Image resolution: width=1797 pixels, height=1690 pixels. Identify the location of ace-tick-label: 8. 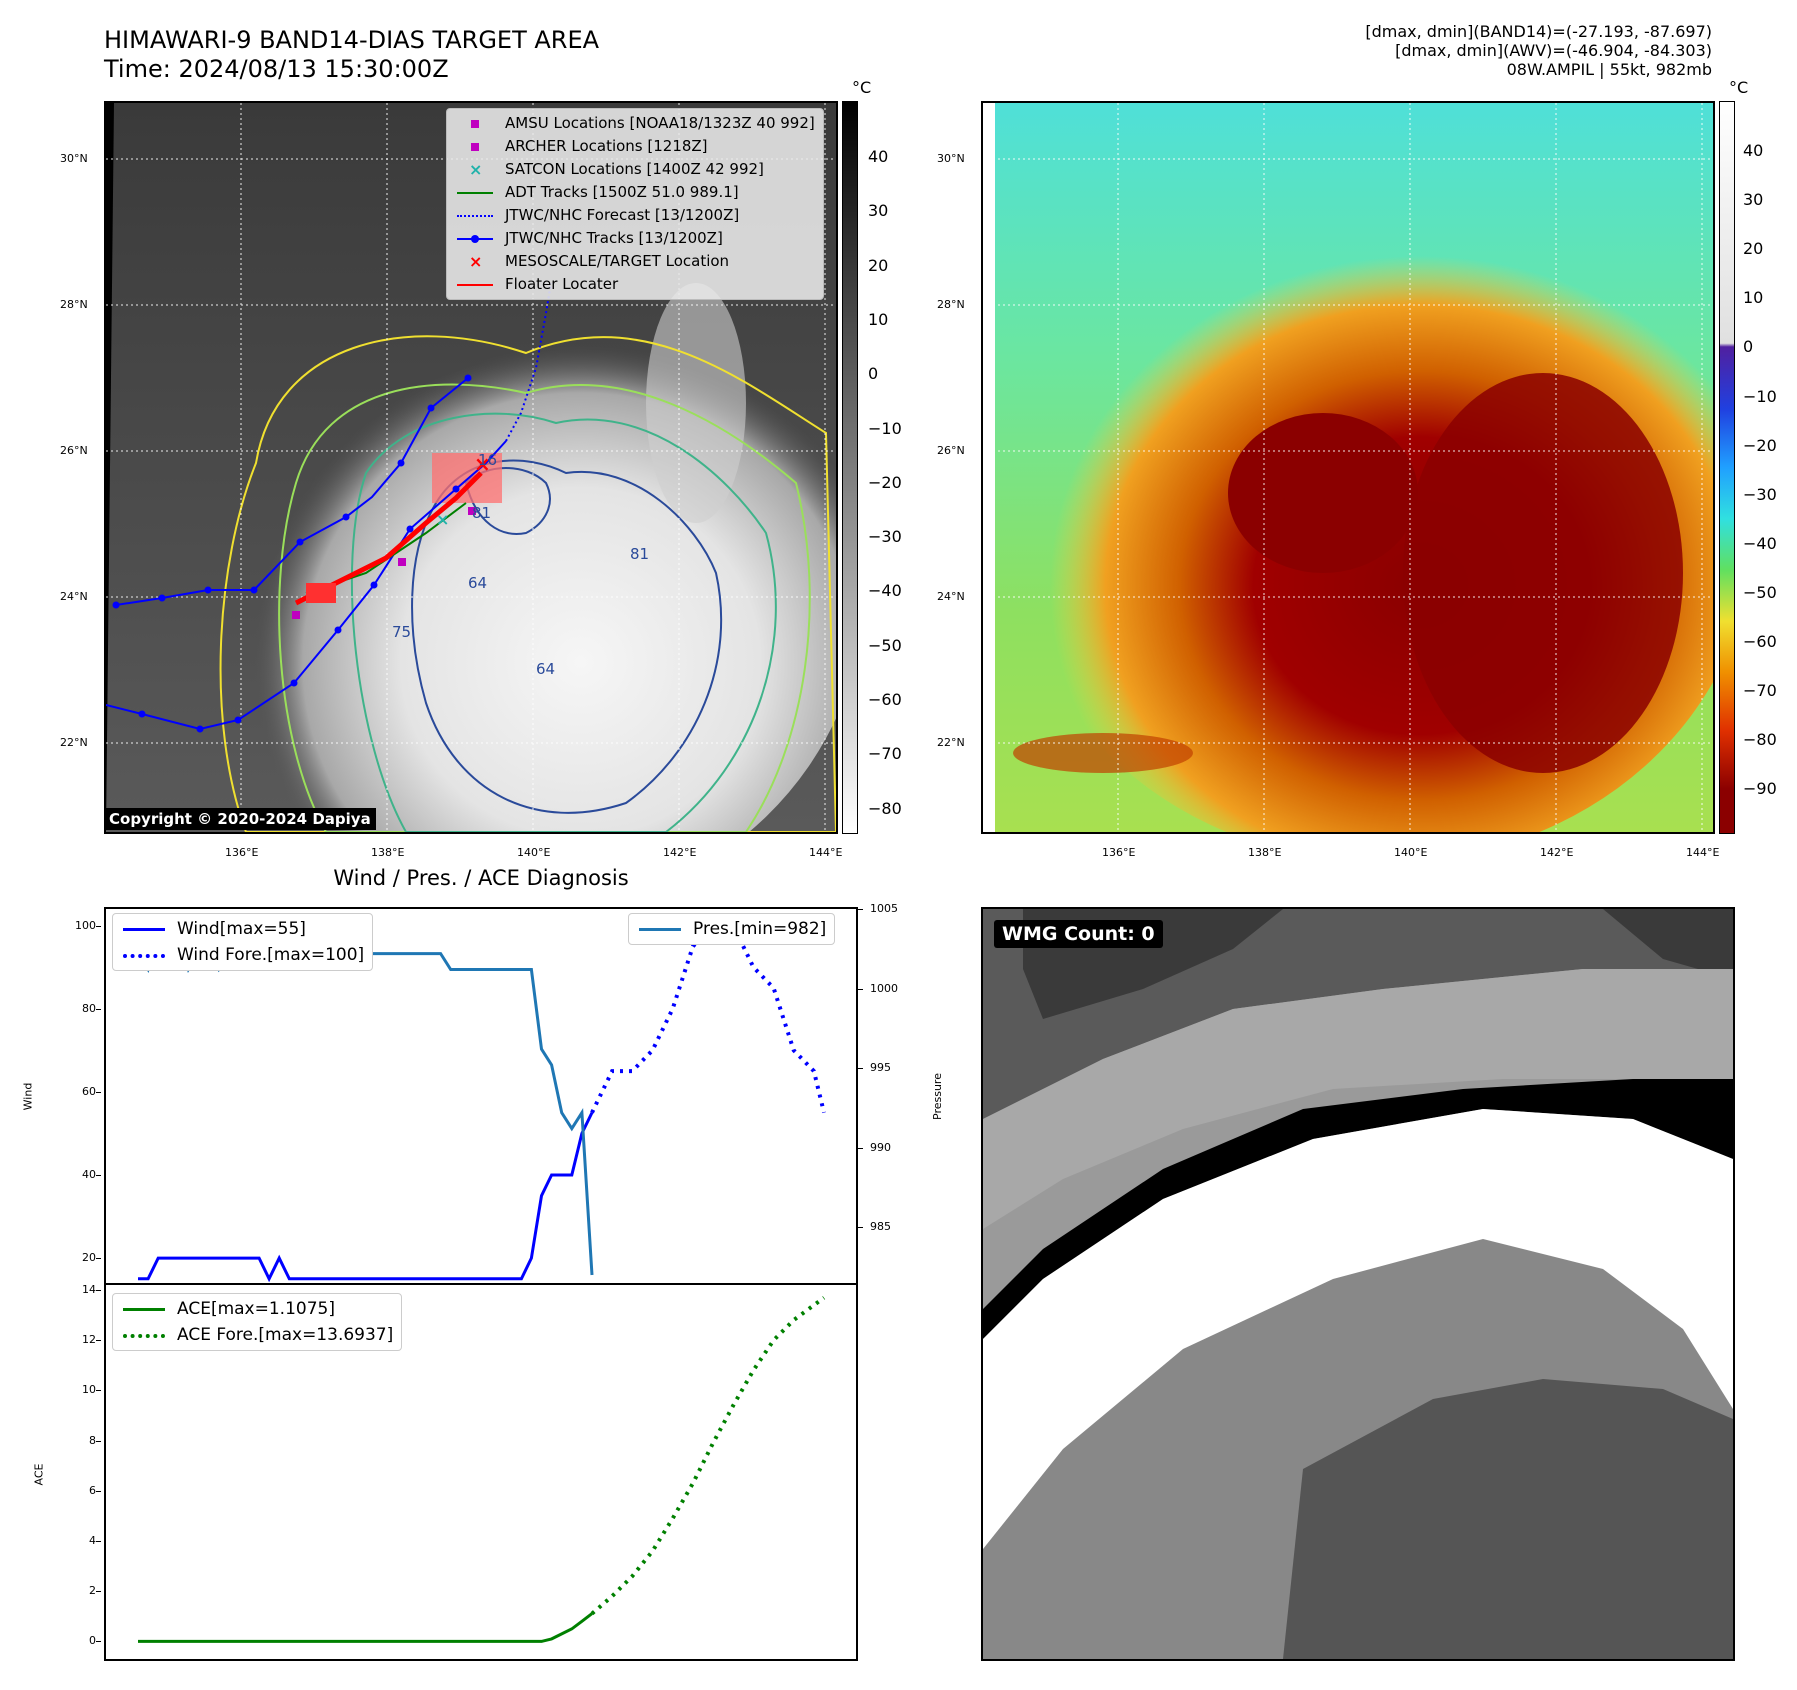
(92, 1440).